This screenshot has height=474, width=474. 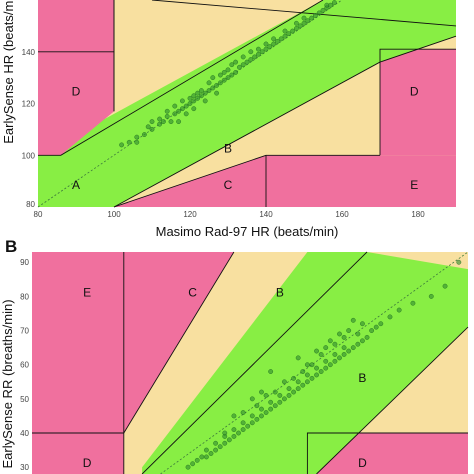 I want to click on panel-b-y-tick-label: 50, so click(x=24, y=399).